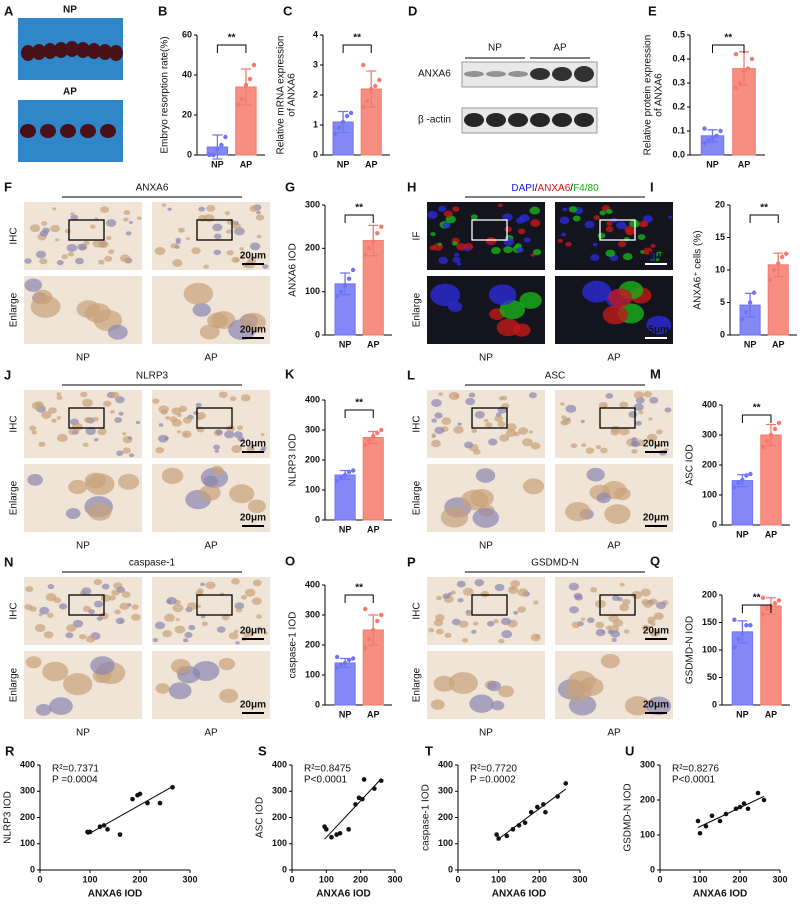 Image resolution: width=806 pixels, height=906 pixels. What do you see at coordinates (493, 769) in the screenshot?
I see `annotation: R²=0.7720` at bounding box center [493, 769].